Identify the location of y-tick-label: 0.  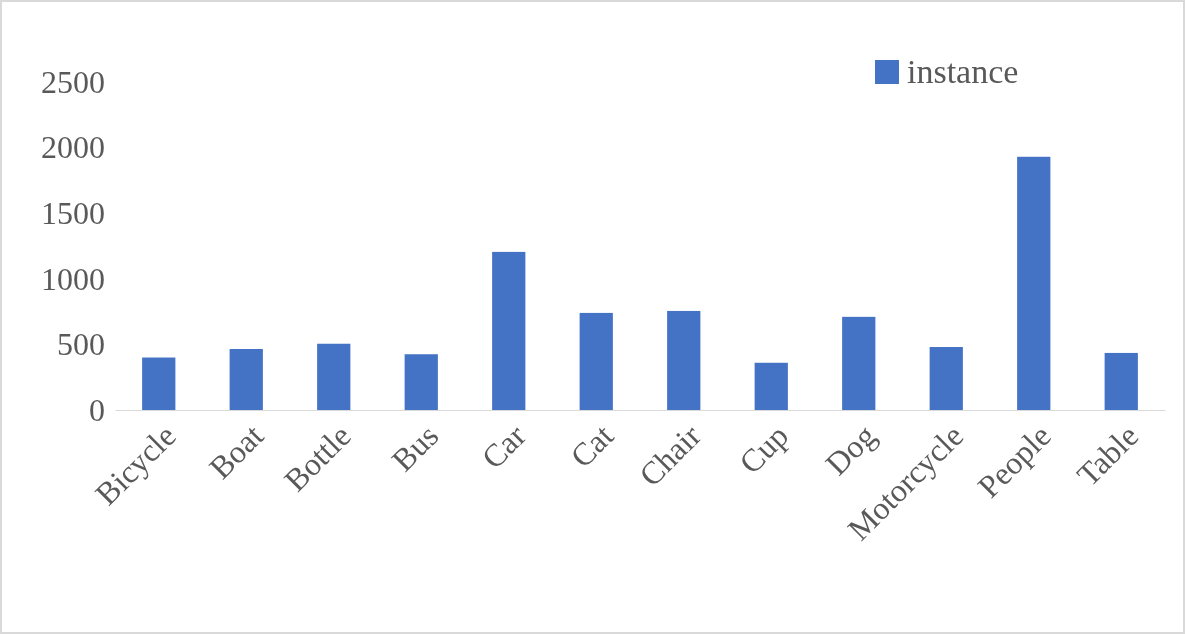
(97, 409).